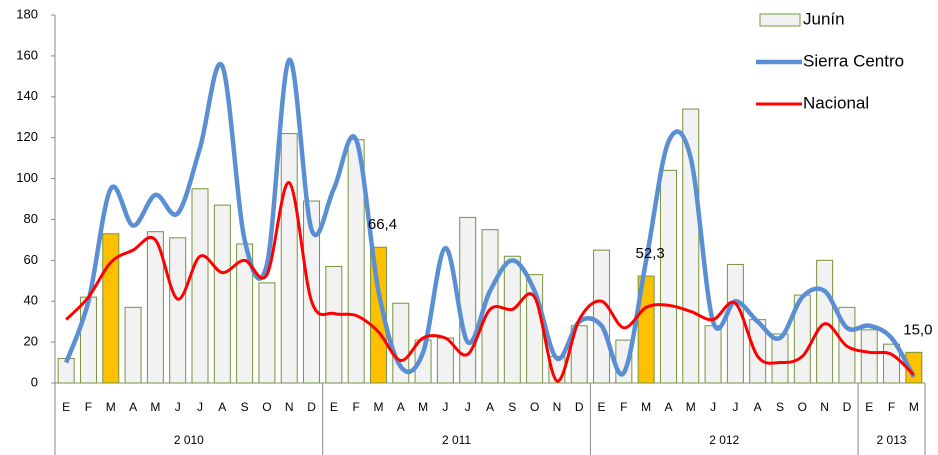 The width and height of the screenshot is (938, 455). What do you see at coordinates (724, 440) in the screenshot?
I see `group-label: 2 012` at bounding box center [724, 440].